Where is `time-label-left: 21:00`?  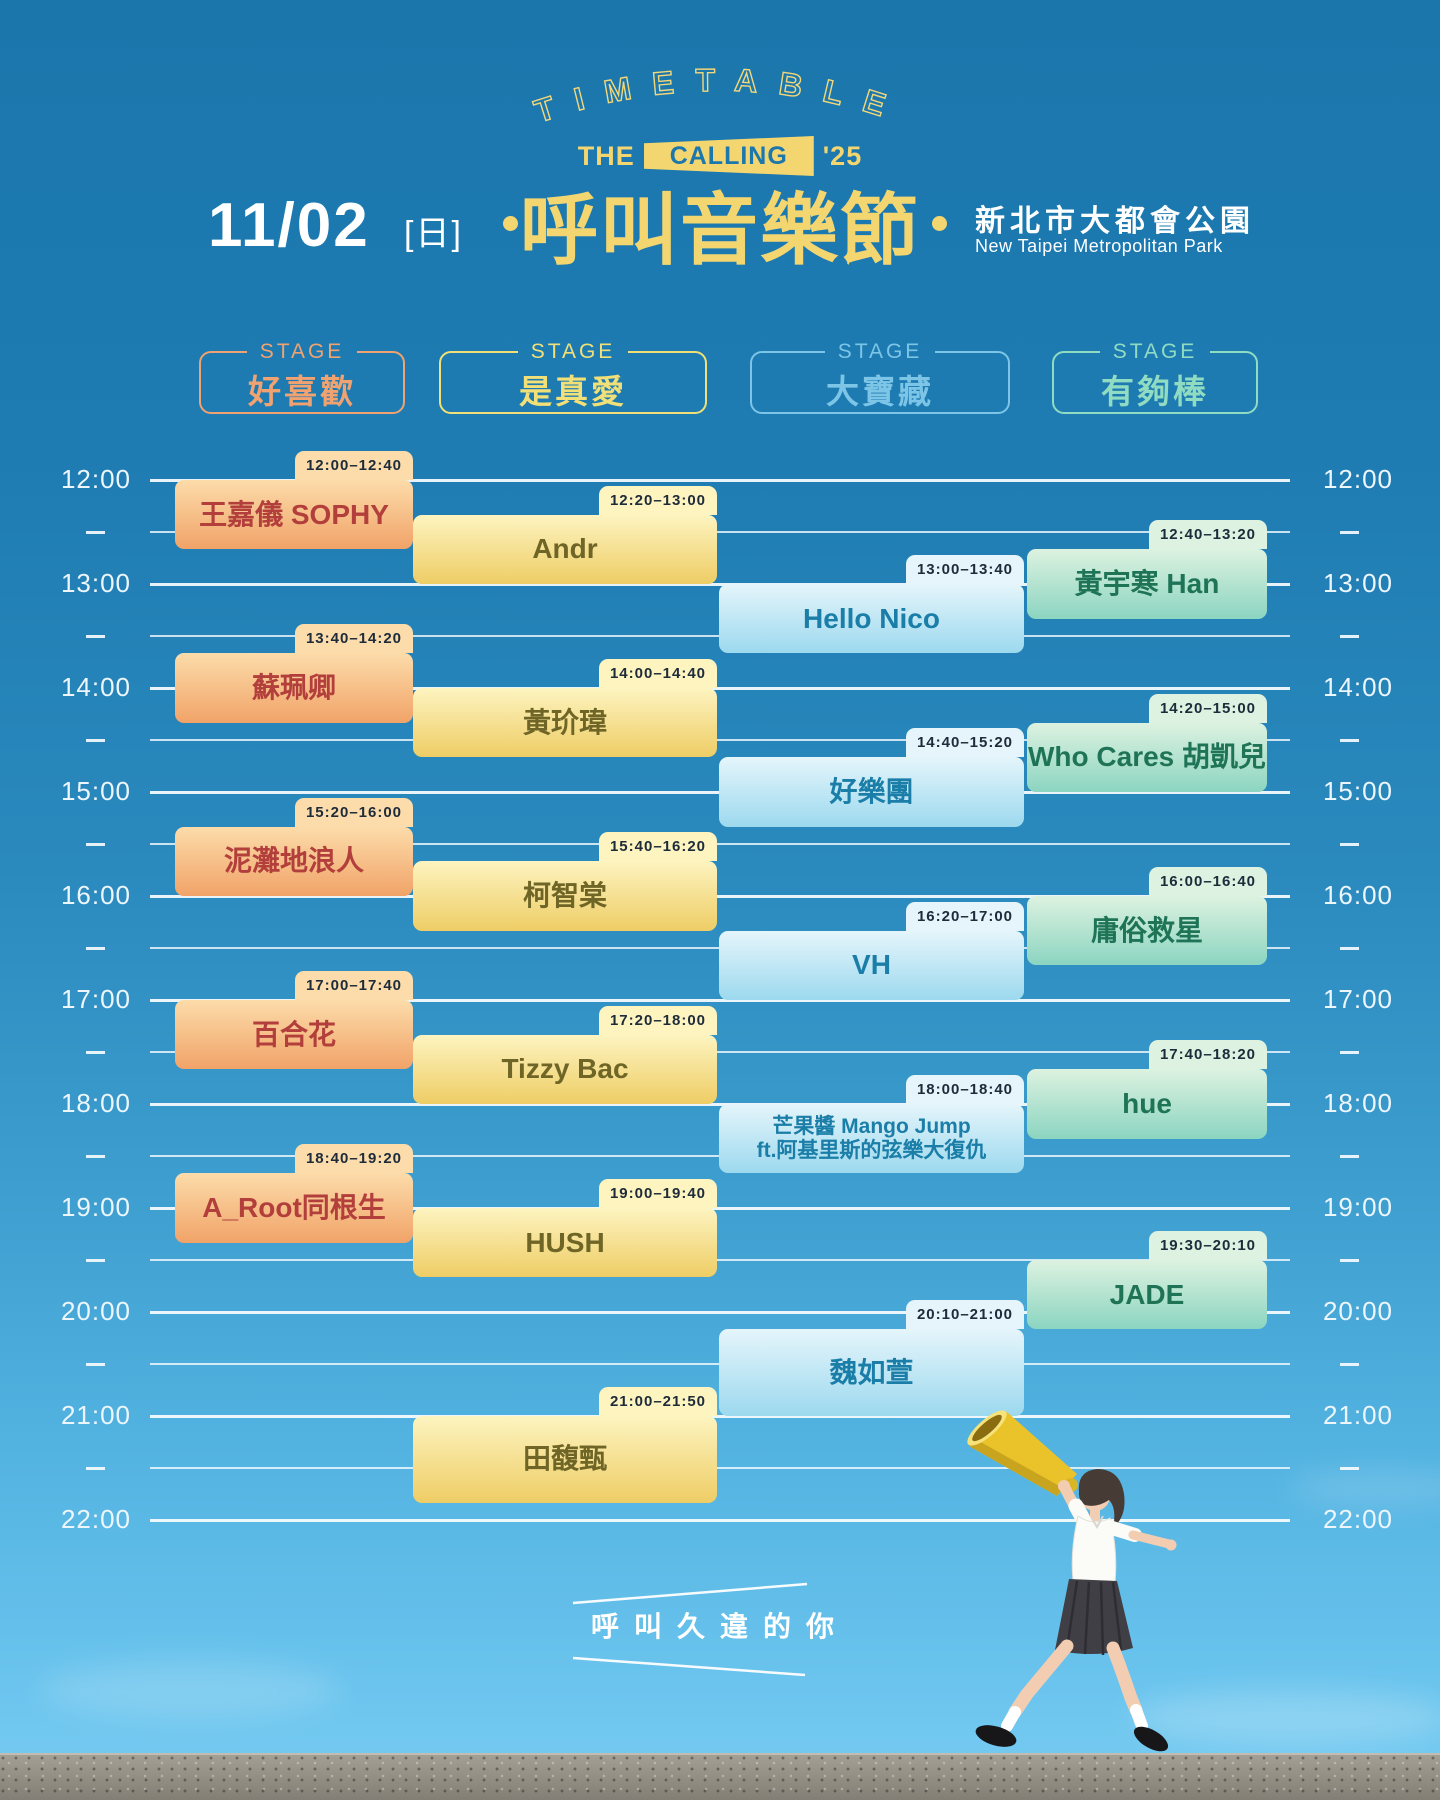
time-label-left: 21:00 is located at coordinates (96, 1415).